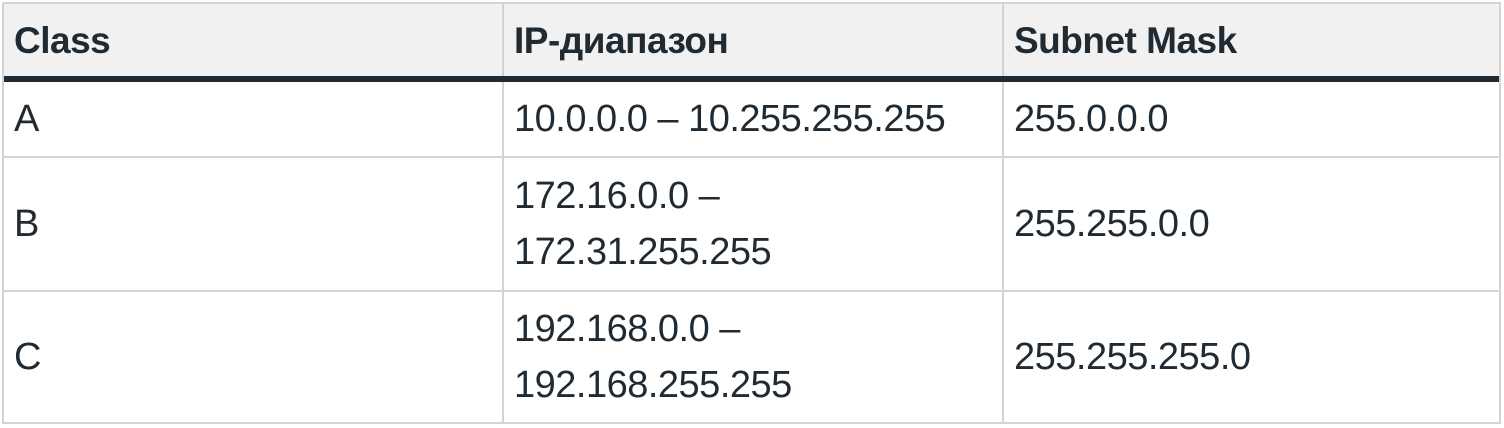 This screenshot has height=428, width=1504. I want to click on header-cell-class: Class, so click(62, 40).